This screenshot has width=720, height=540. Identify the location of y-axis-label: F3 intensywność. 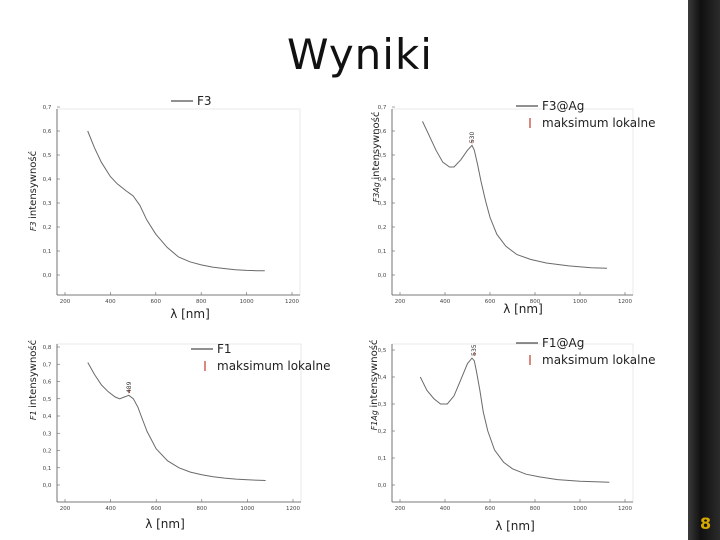
(33, 191).